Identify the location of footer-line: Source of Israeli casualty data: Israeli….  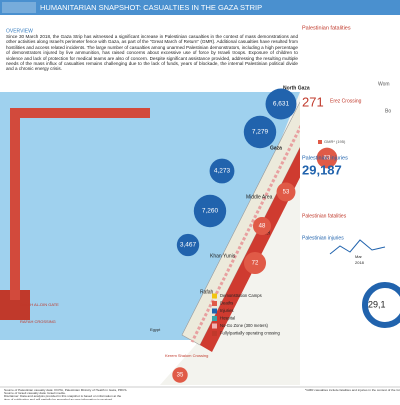
(35, 393).